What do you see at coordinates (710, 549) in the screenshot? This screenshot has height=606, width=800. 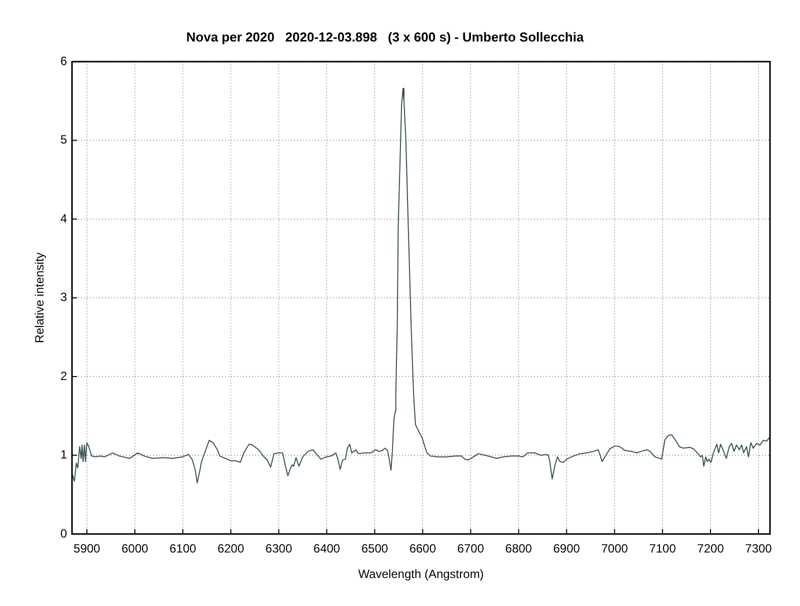 I see `x-tick-label: 7200` at bounding box center [710, 549].